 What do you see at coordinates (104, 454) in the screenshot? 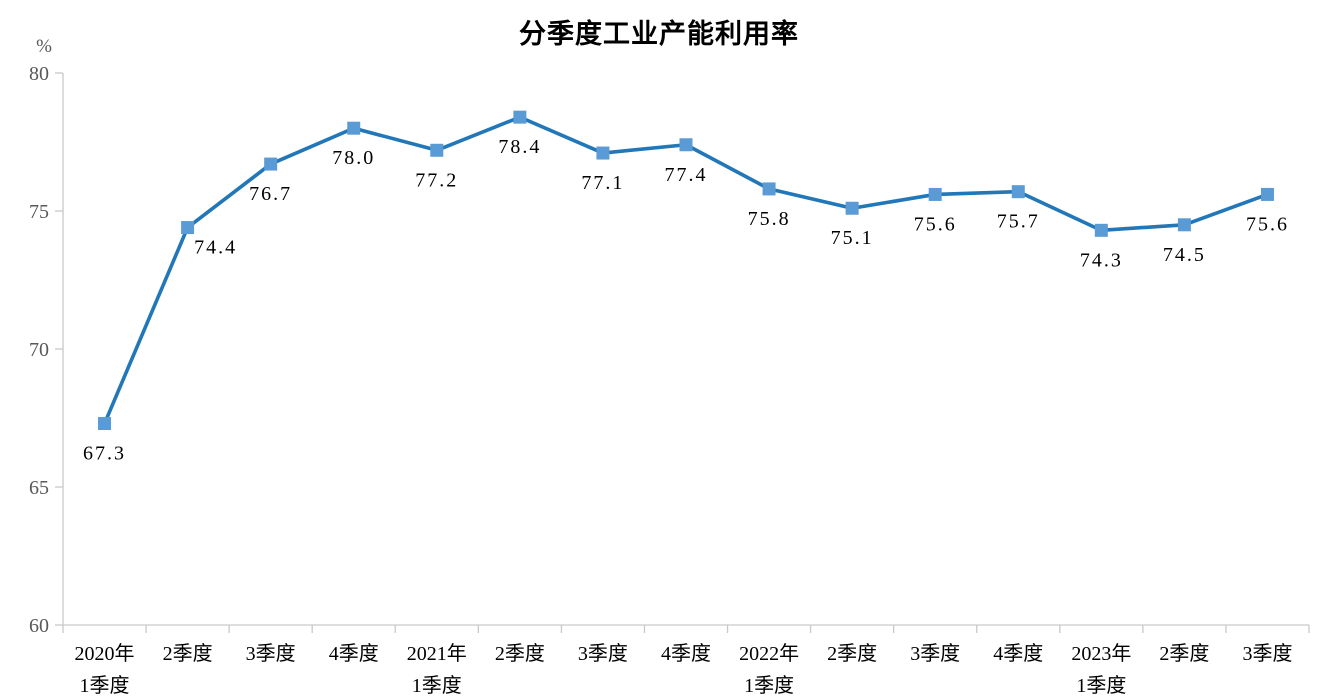
I see `data-point-label: 67.3` at bounding box center [104, 454].